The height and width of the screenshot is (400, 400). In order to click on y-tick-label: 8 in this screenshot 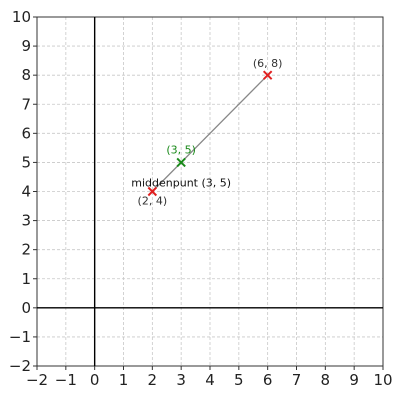, I will do `click(26, 75)`.